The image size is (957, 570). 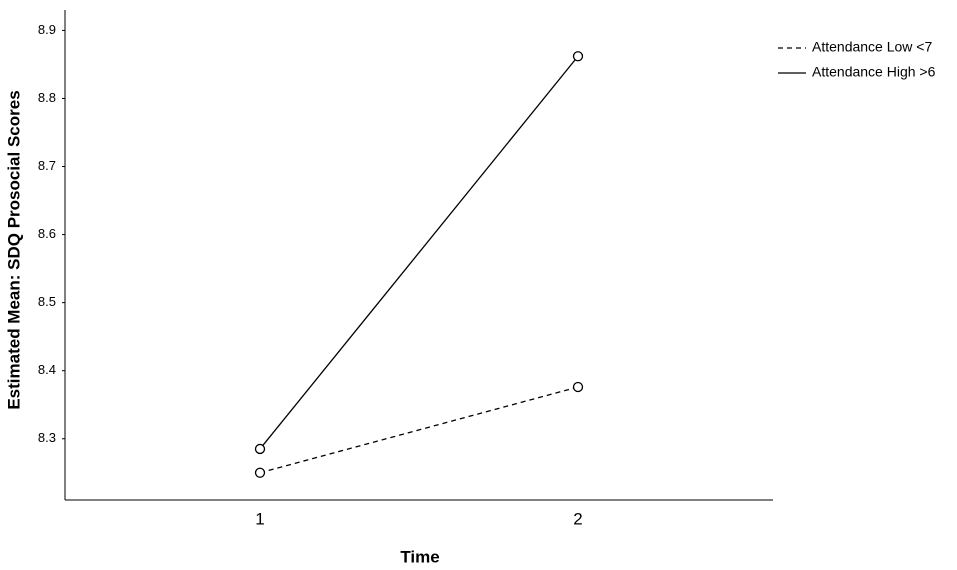 What do you see at coordinates (47, 29) in the screenshot?
I see `y-tick-label: 8.9` at bounding box center [47, 29].